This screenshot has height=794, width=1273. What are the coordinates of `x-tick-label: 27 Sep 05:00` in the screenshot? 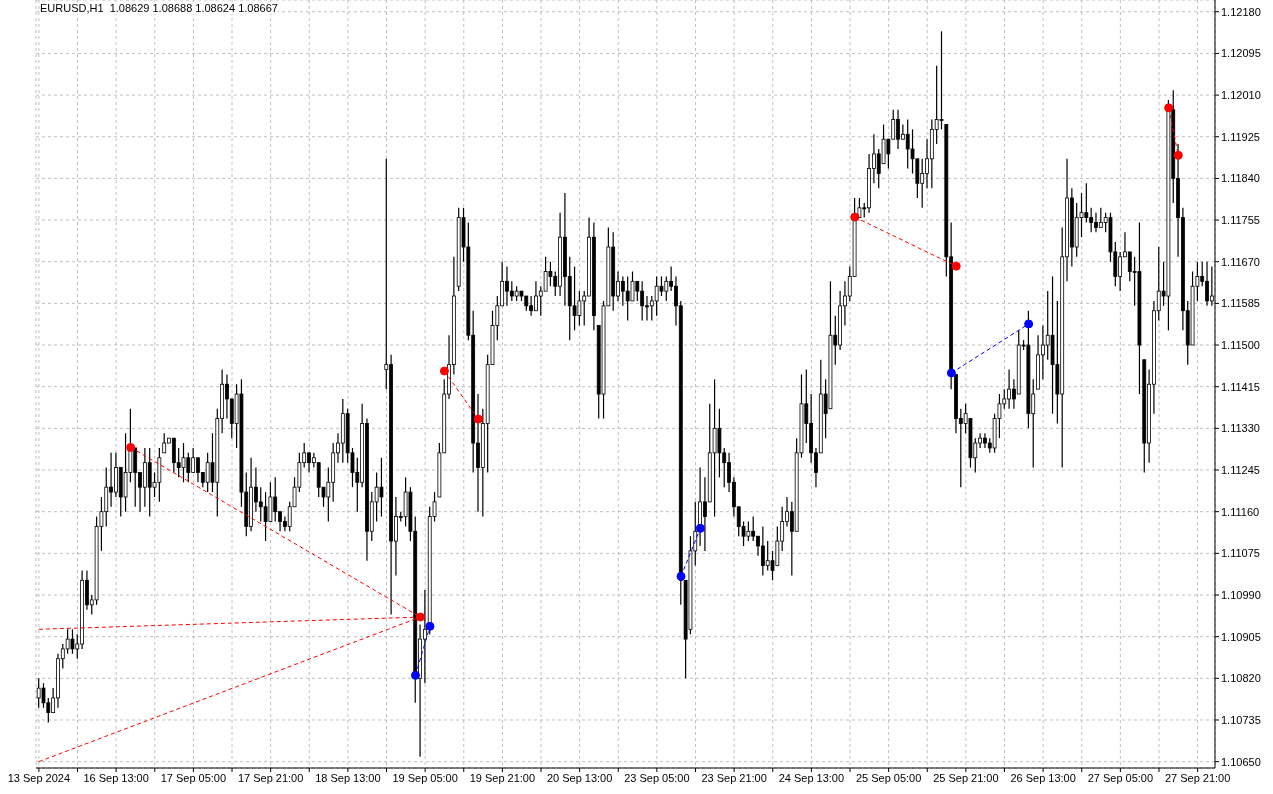 It's located at (1120, 777).